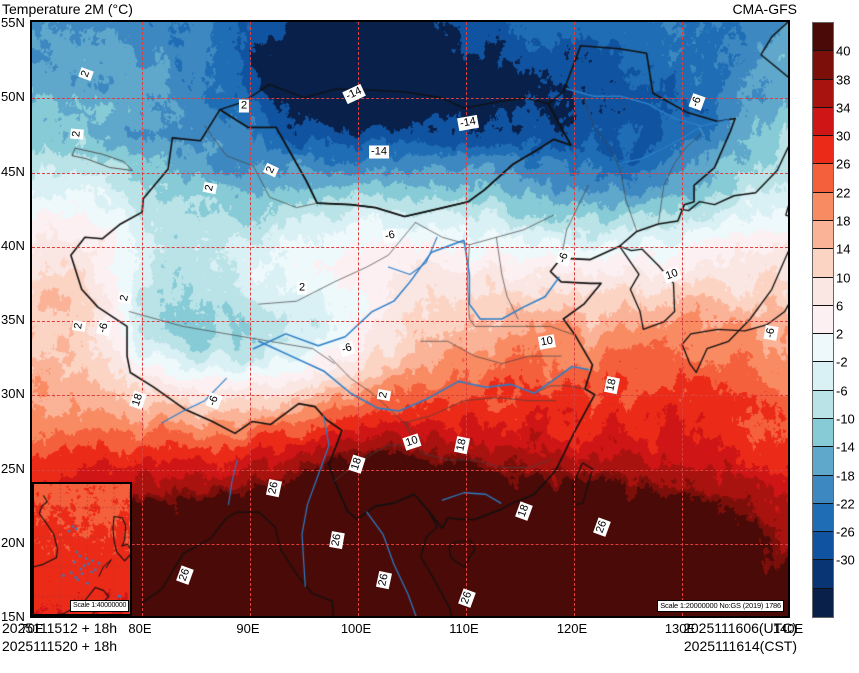  Describe the element at coordinates (572, 628) in the screenshot. I see `lon-tick-120E: 120E` at that location.